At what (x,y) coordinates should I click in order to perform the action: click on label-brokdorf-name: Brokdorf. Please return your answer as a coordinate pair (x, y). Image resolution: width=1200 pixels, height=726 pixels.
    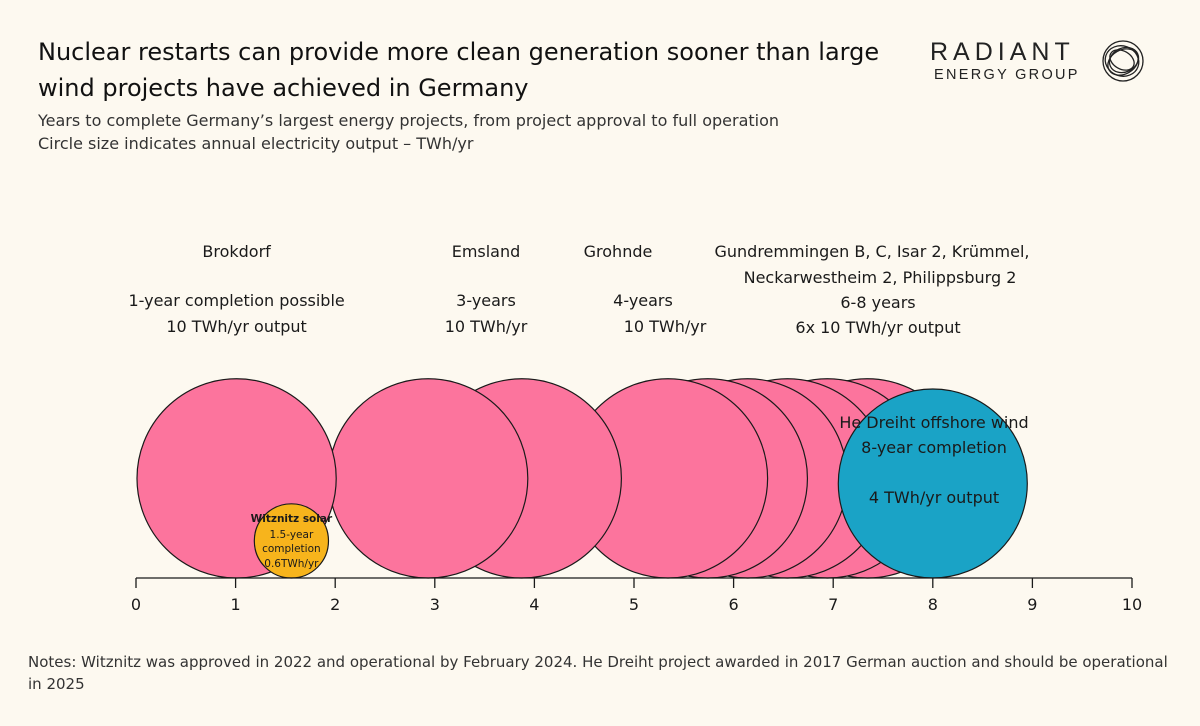
    Looking at the image, I should click on (236, 251).